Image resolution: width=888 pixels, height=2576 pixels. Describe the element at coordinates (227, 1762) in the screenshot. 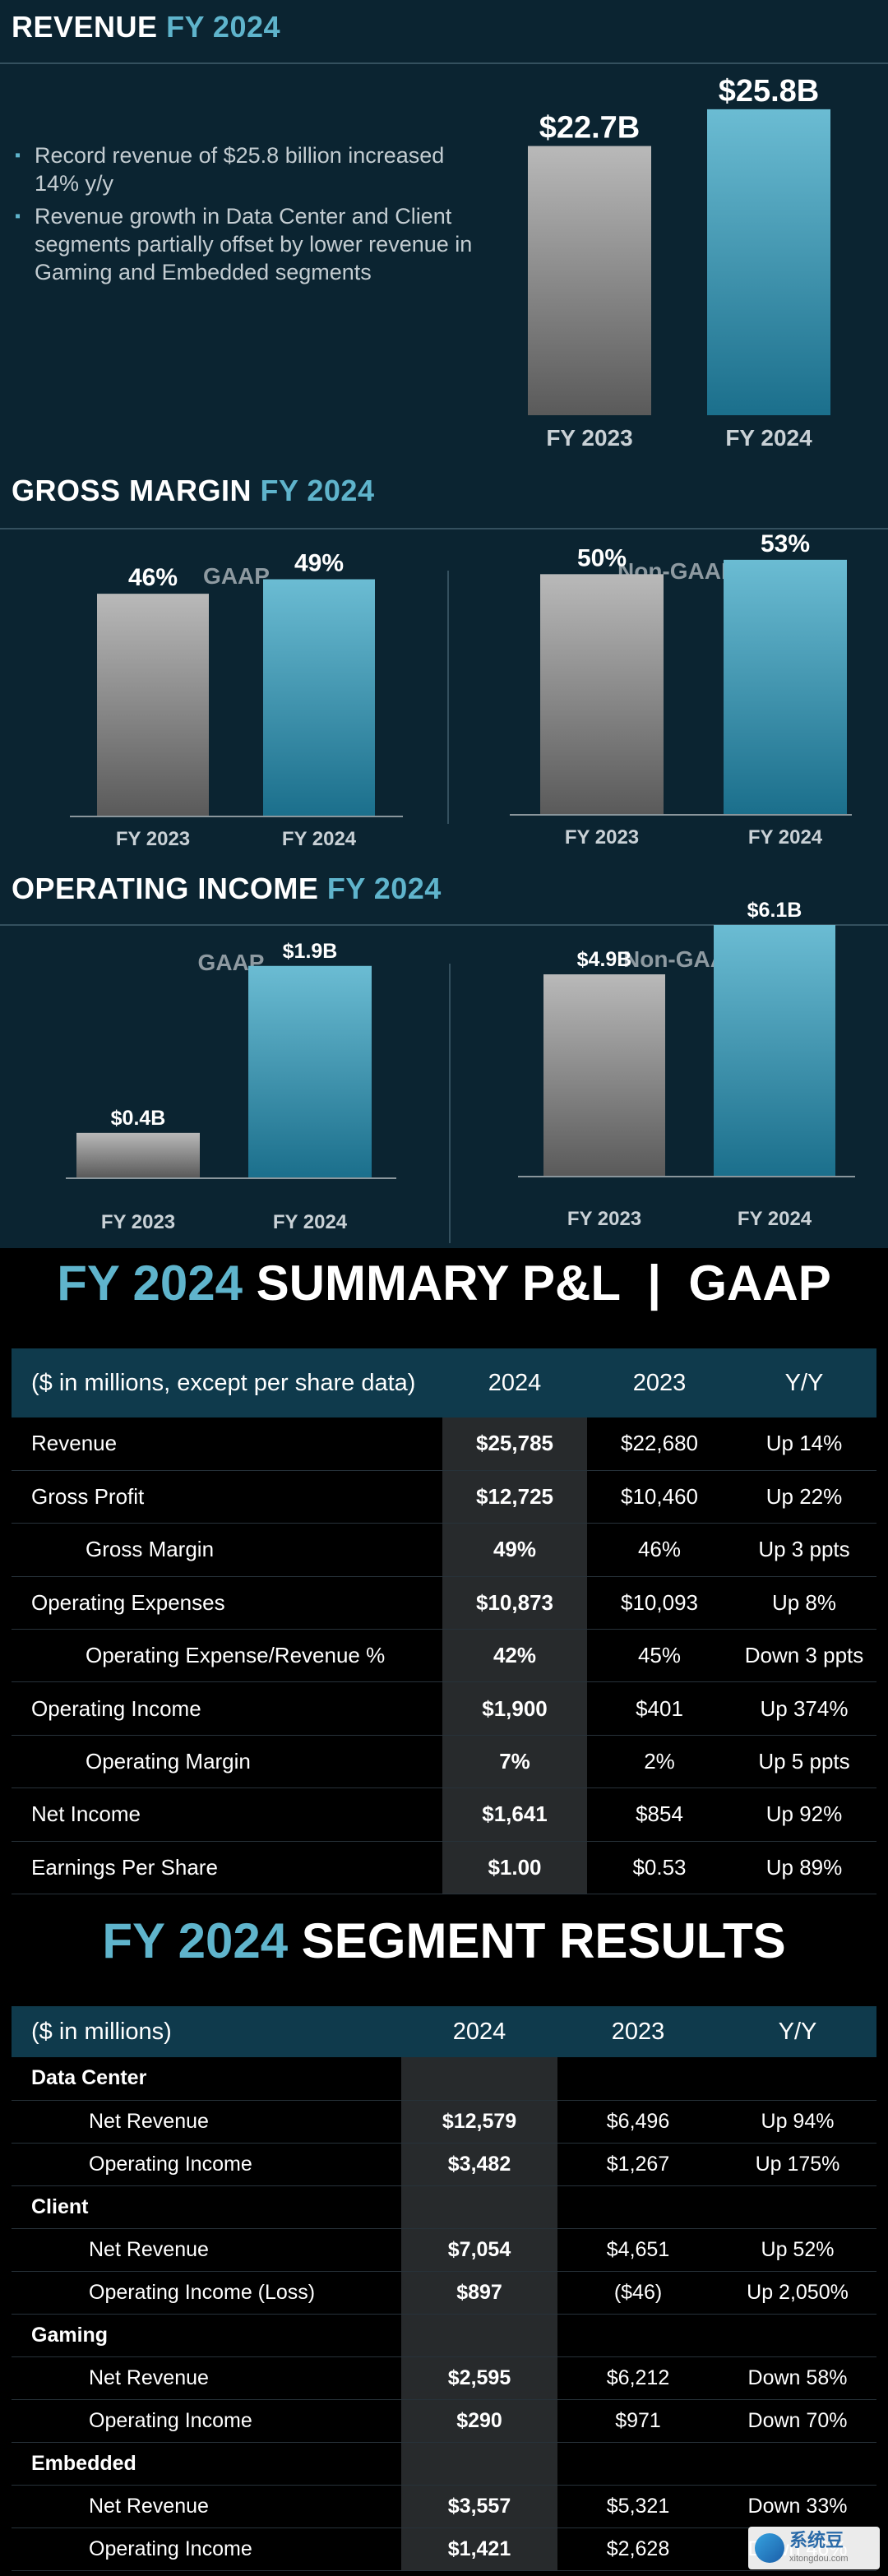

I see `row-label: Operating Margin` at that location.